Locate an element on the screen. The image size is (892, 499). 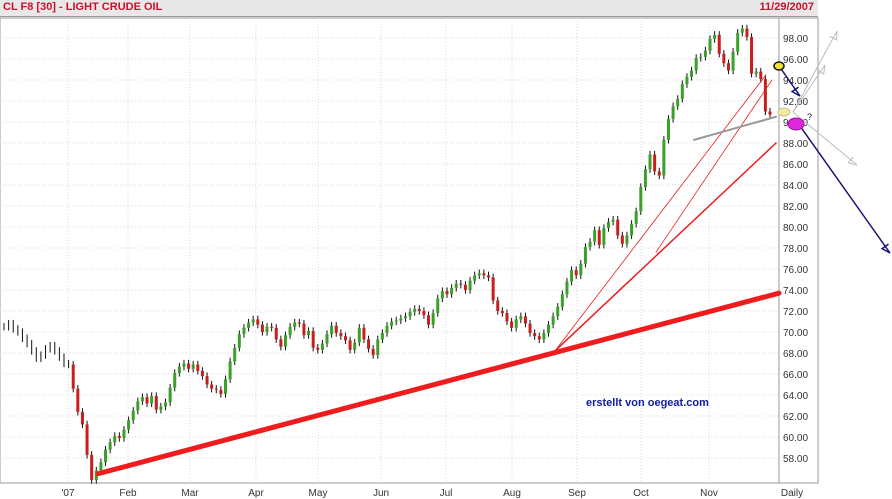
y-tick-label: 60.00 is located at coordinates (795, 438).